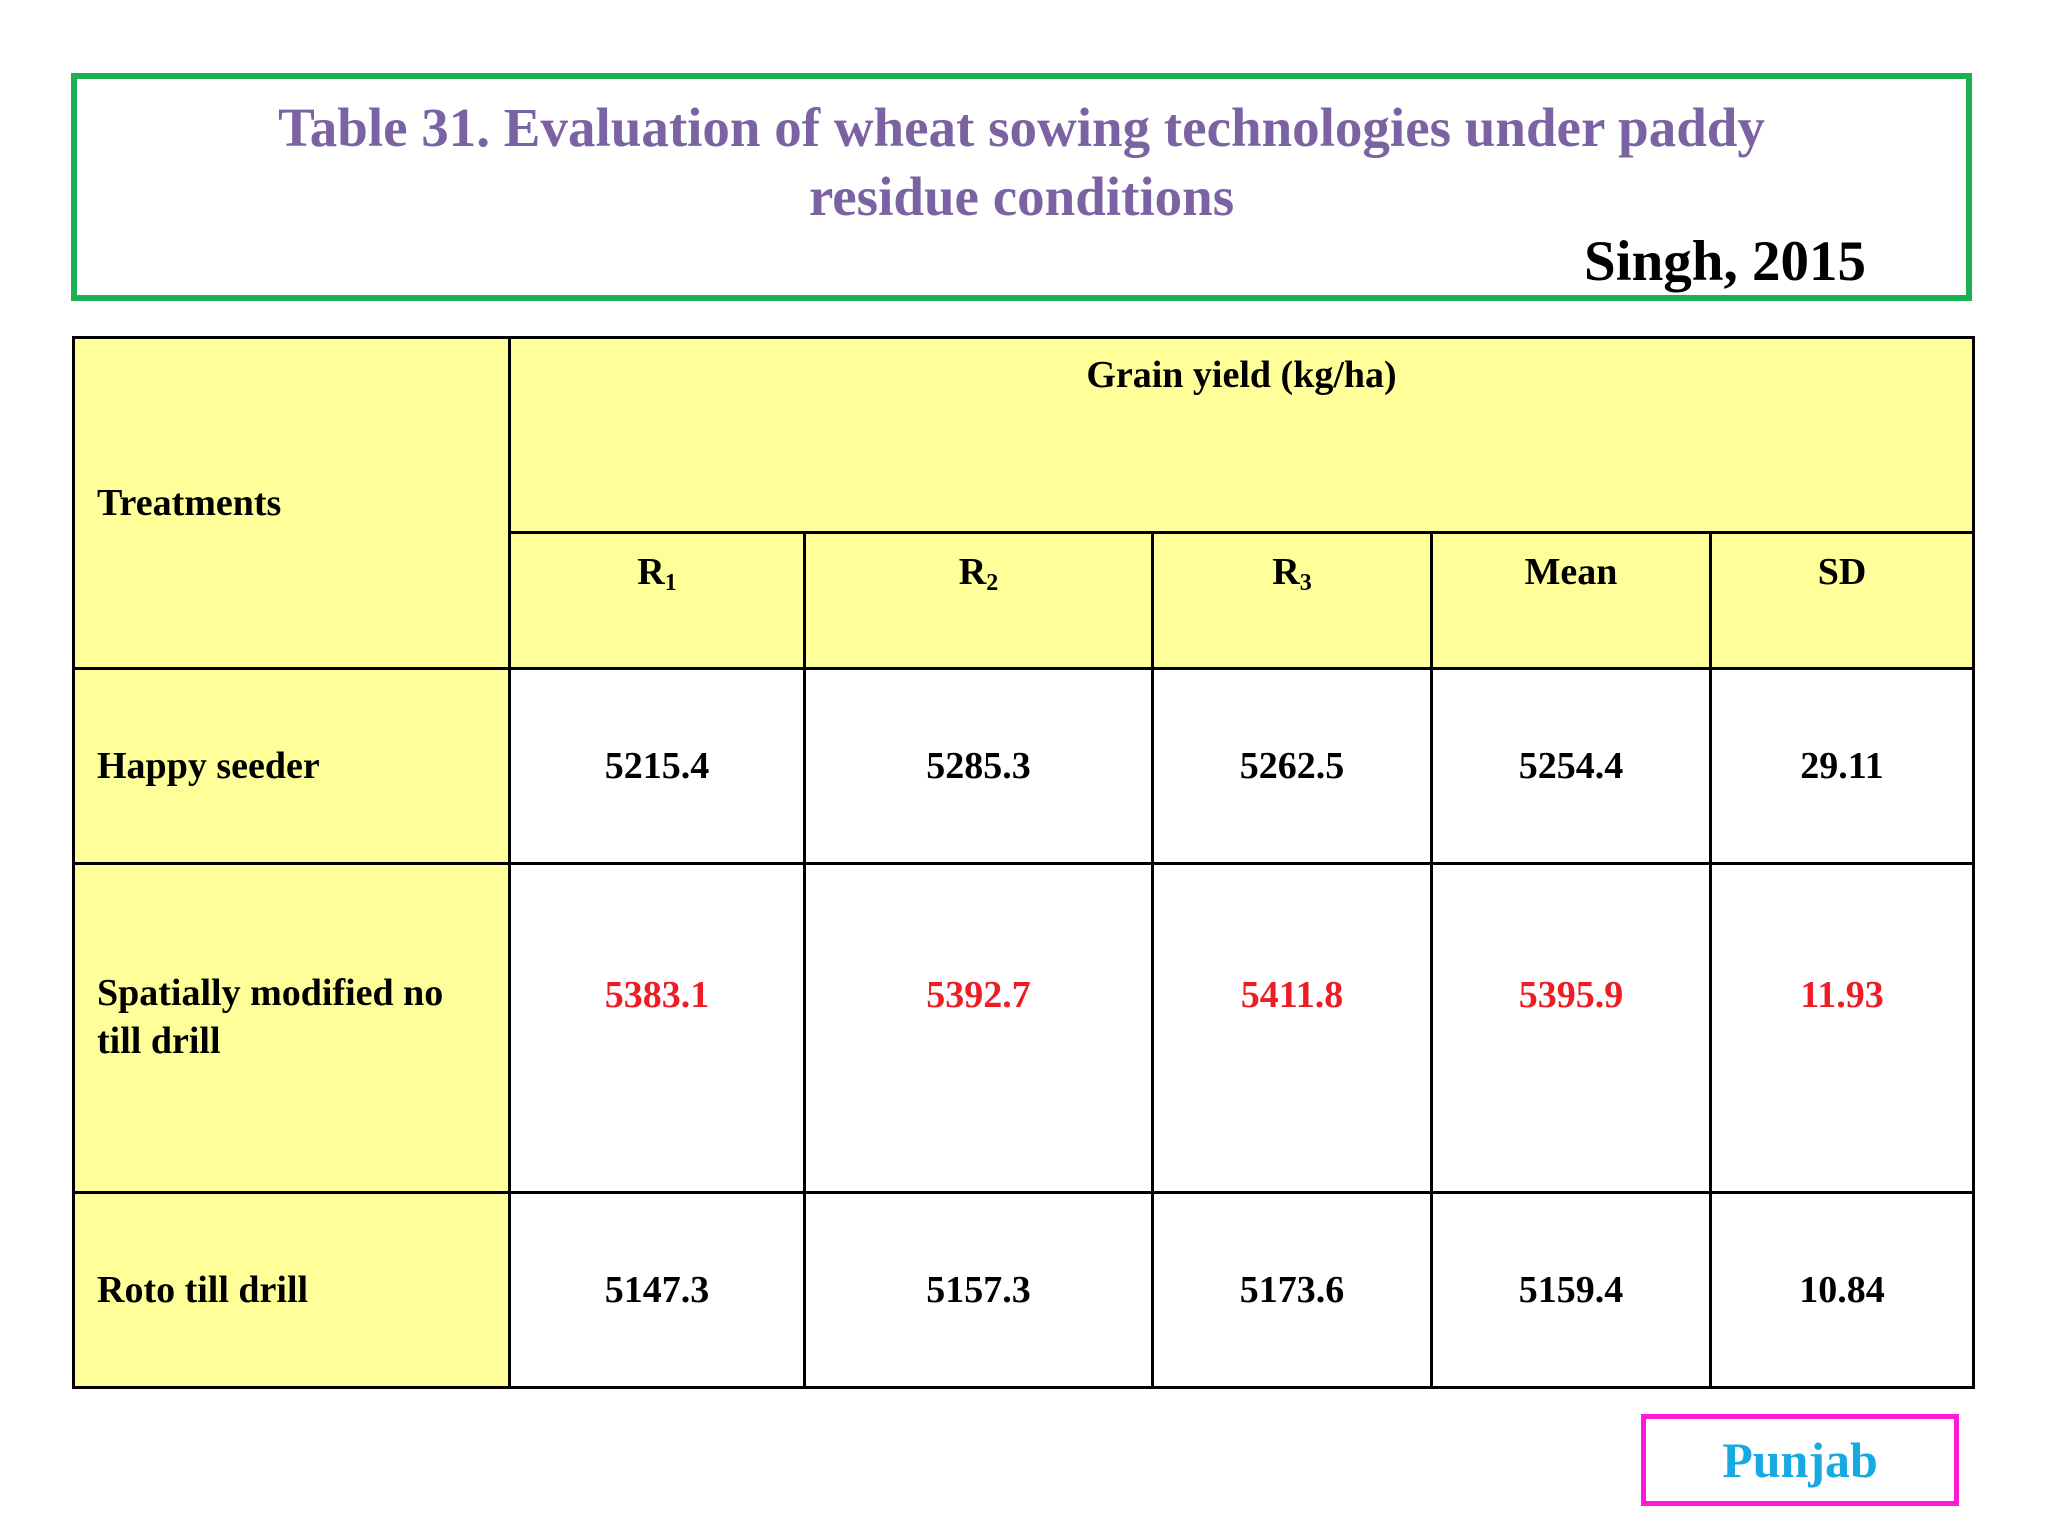 This screenshot has height=1536, width=2048. What do you see at coordinates (1292, 1028) in the screenshot?
I see `cell-value-highlighted: 5411.8` at bounding box center [1292, 1028].